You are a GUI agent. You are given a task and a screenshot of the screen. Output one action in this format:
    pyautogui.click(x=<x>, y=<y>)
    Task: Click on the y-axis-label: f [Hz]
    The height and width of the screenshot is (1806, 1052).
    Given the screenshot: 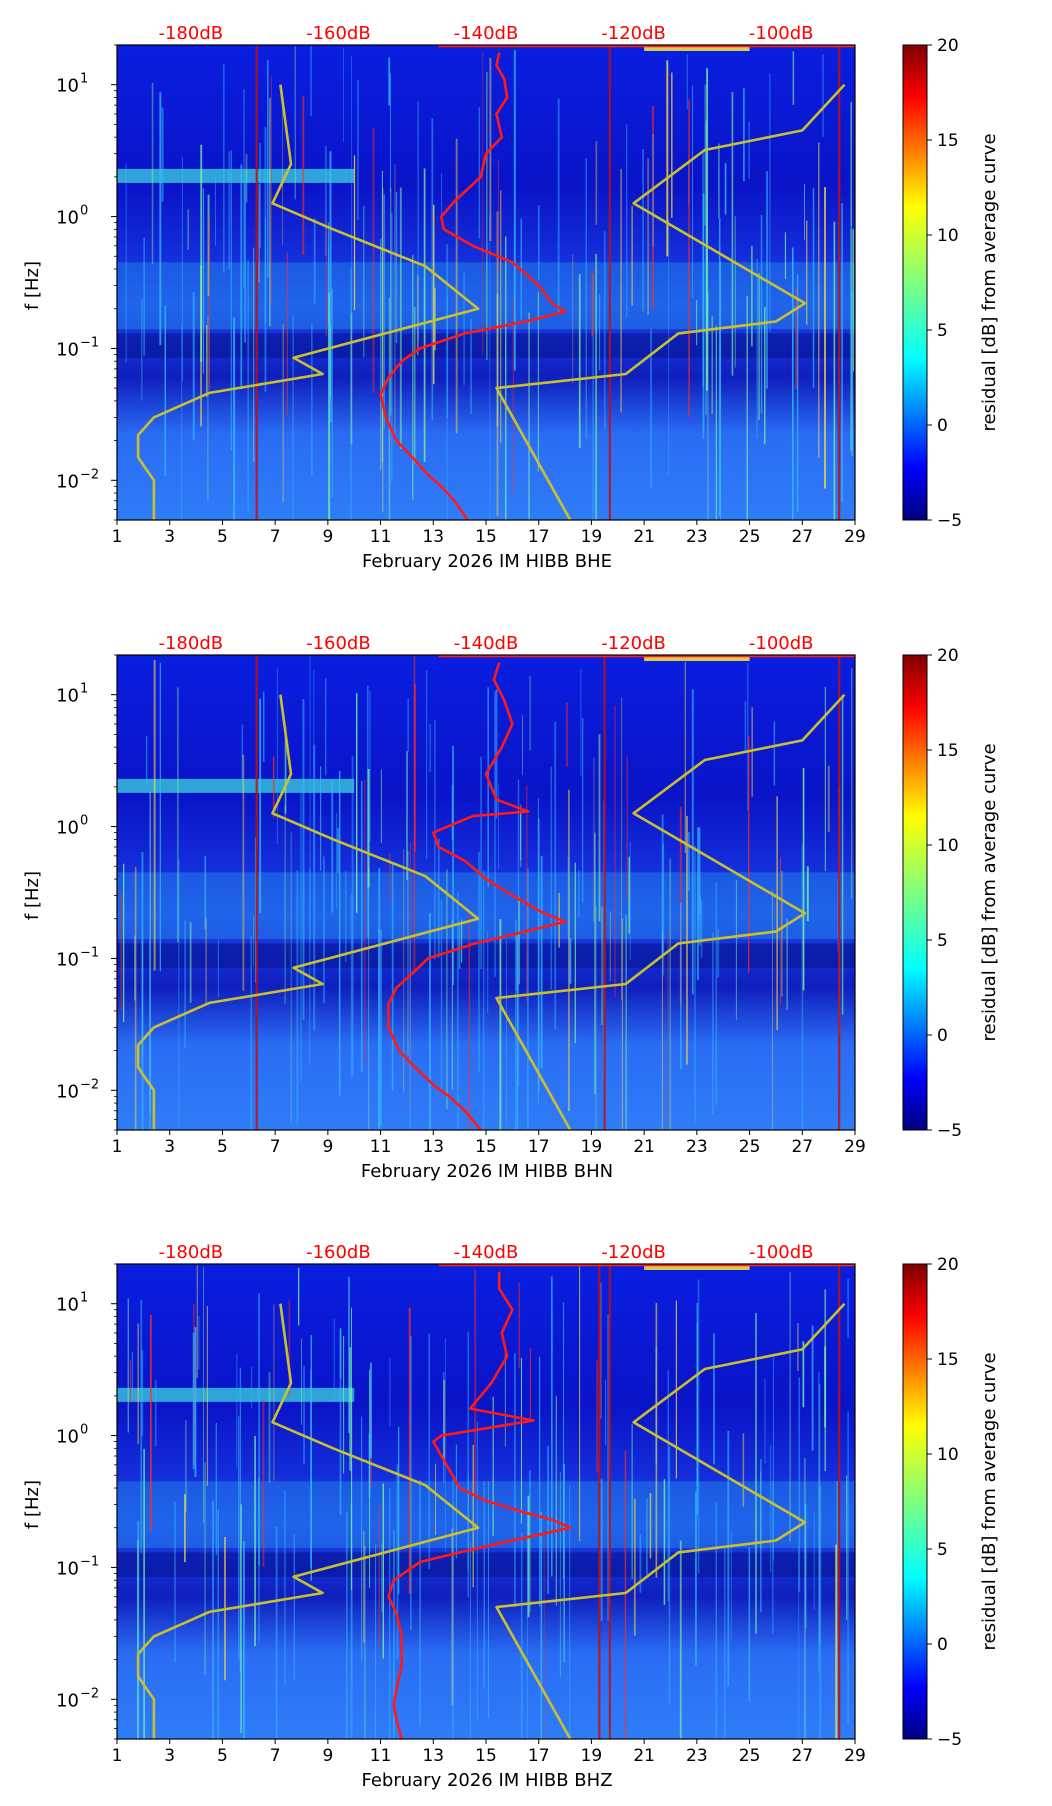 What is the action you would take?
    pyautogui.click(x=32, y=285)
    